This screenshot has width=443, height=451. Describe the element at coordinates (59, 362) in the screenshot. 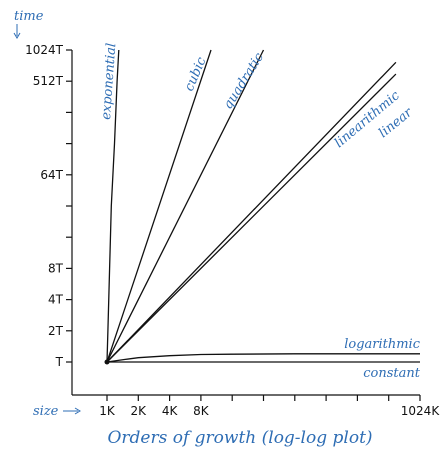

I see `y-tick-label: T` at that location.